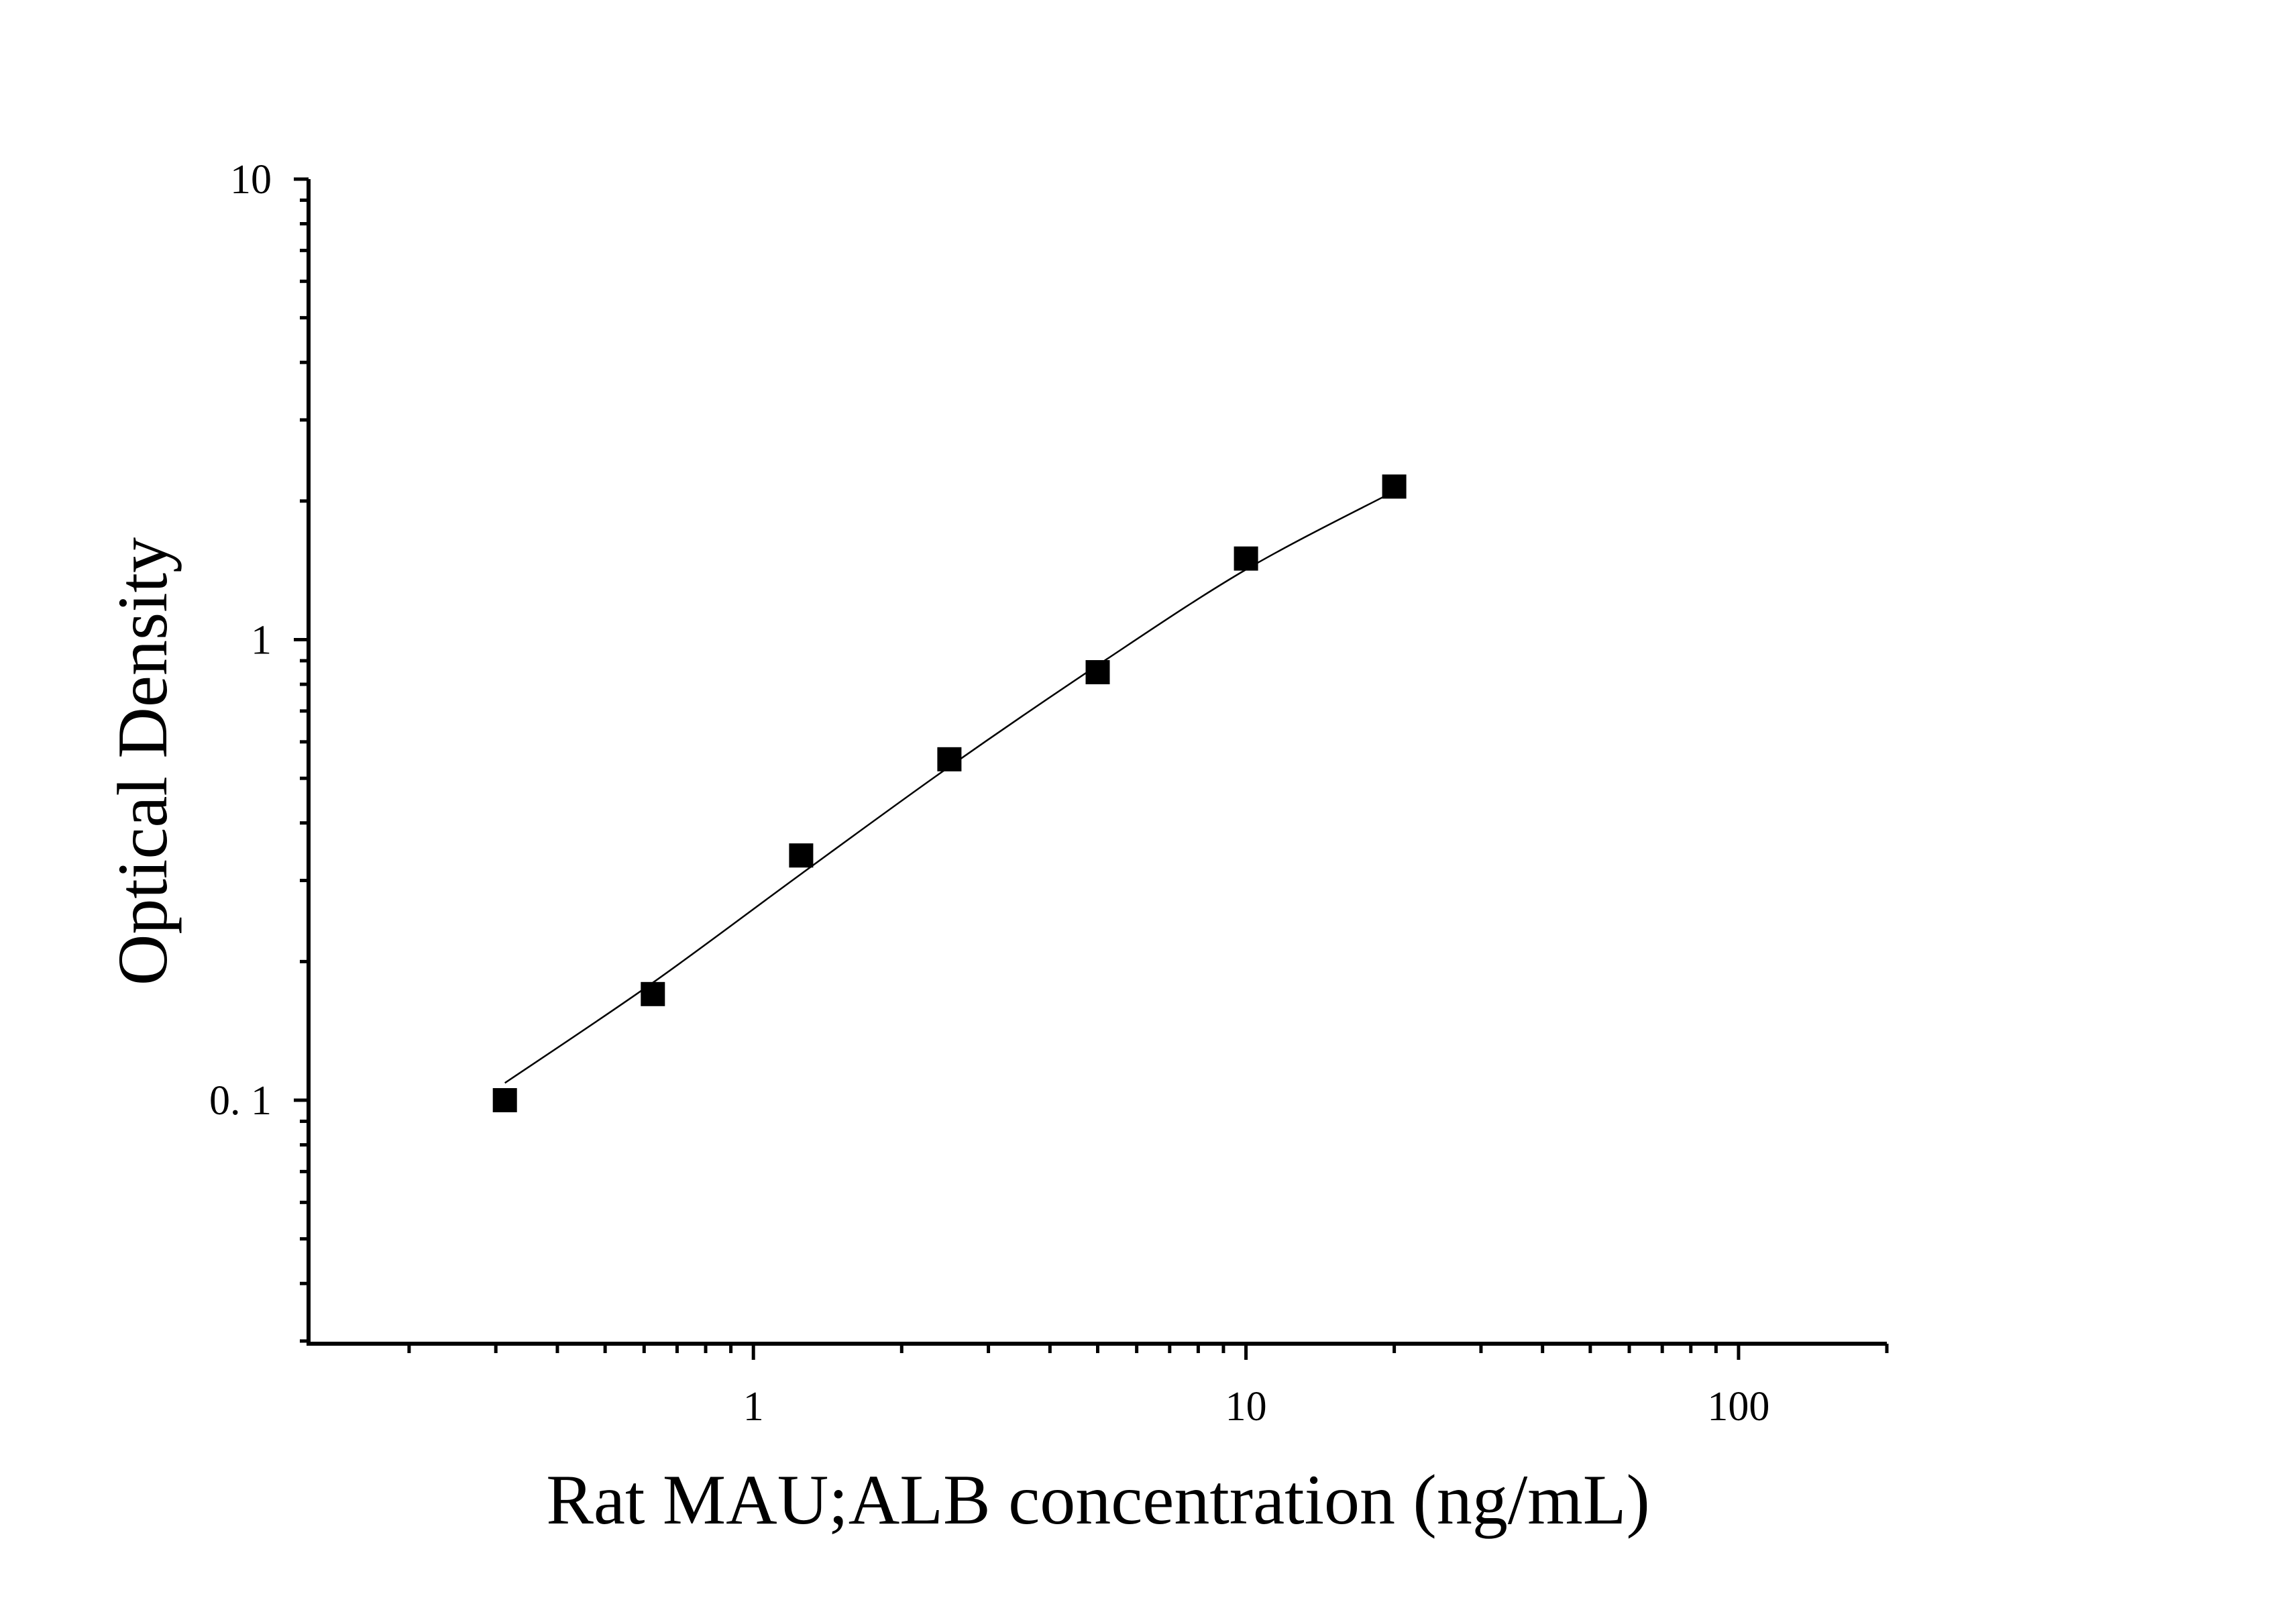 The width and height of the screenshot is (2296, 1604). Describe the element at coordinates (1148, 1352) in the screenshot. I see `x-ticks` at that location.